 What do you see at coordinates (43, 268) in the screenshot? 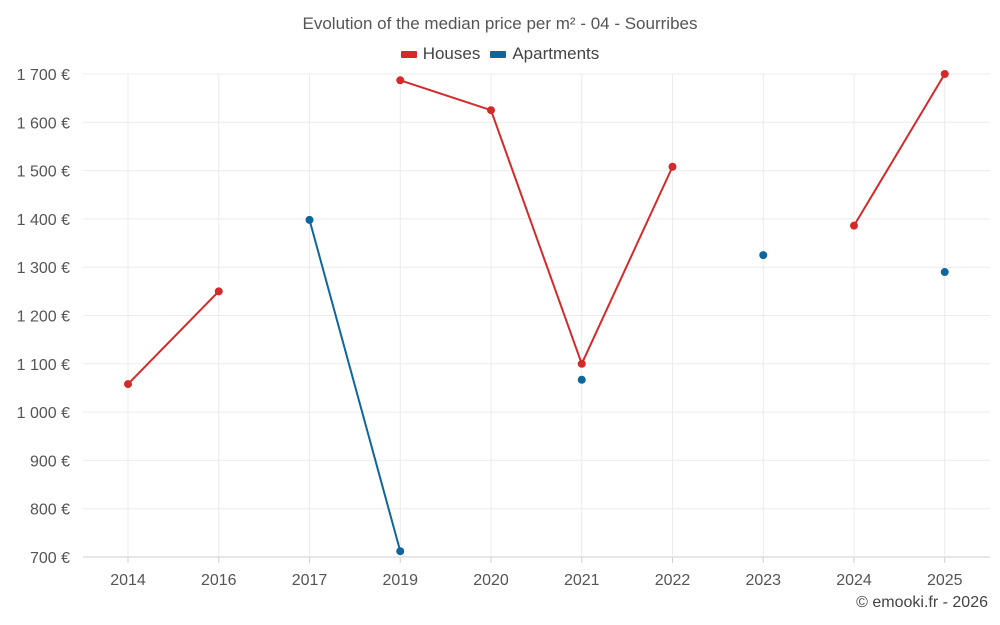
I see `y-tick-label: 1 300 €` at bounding box center [43, 268].